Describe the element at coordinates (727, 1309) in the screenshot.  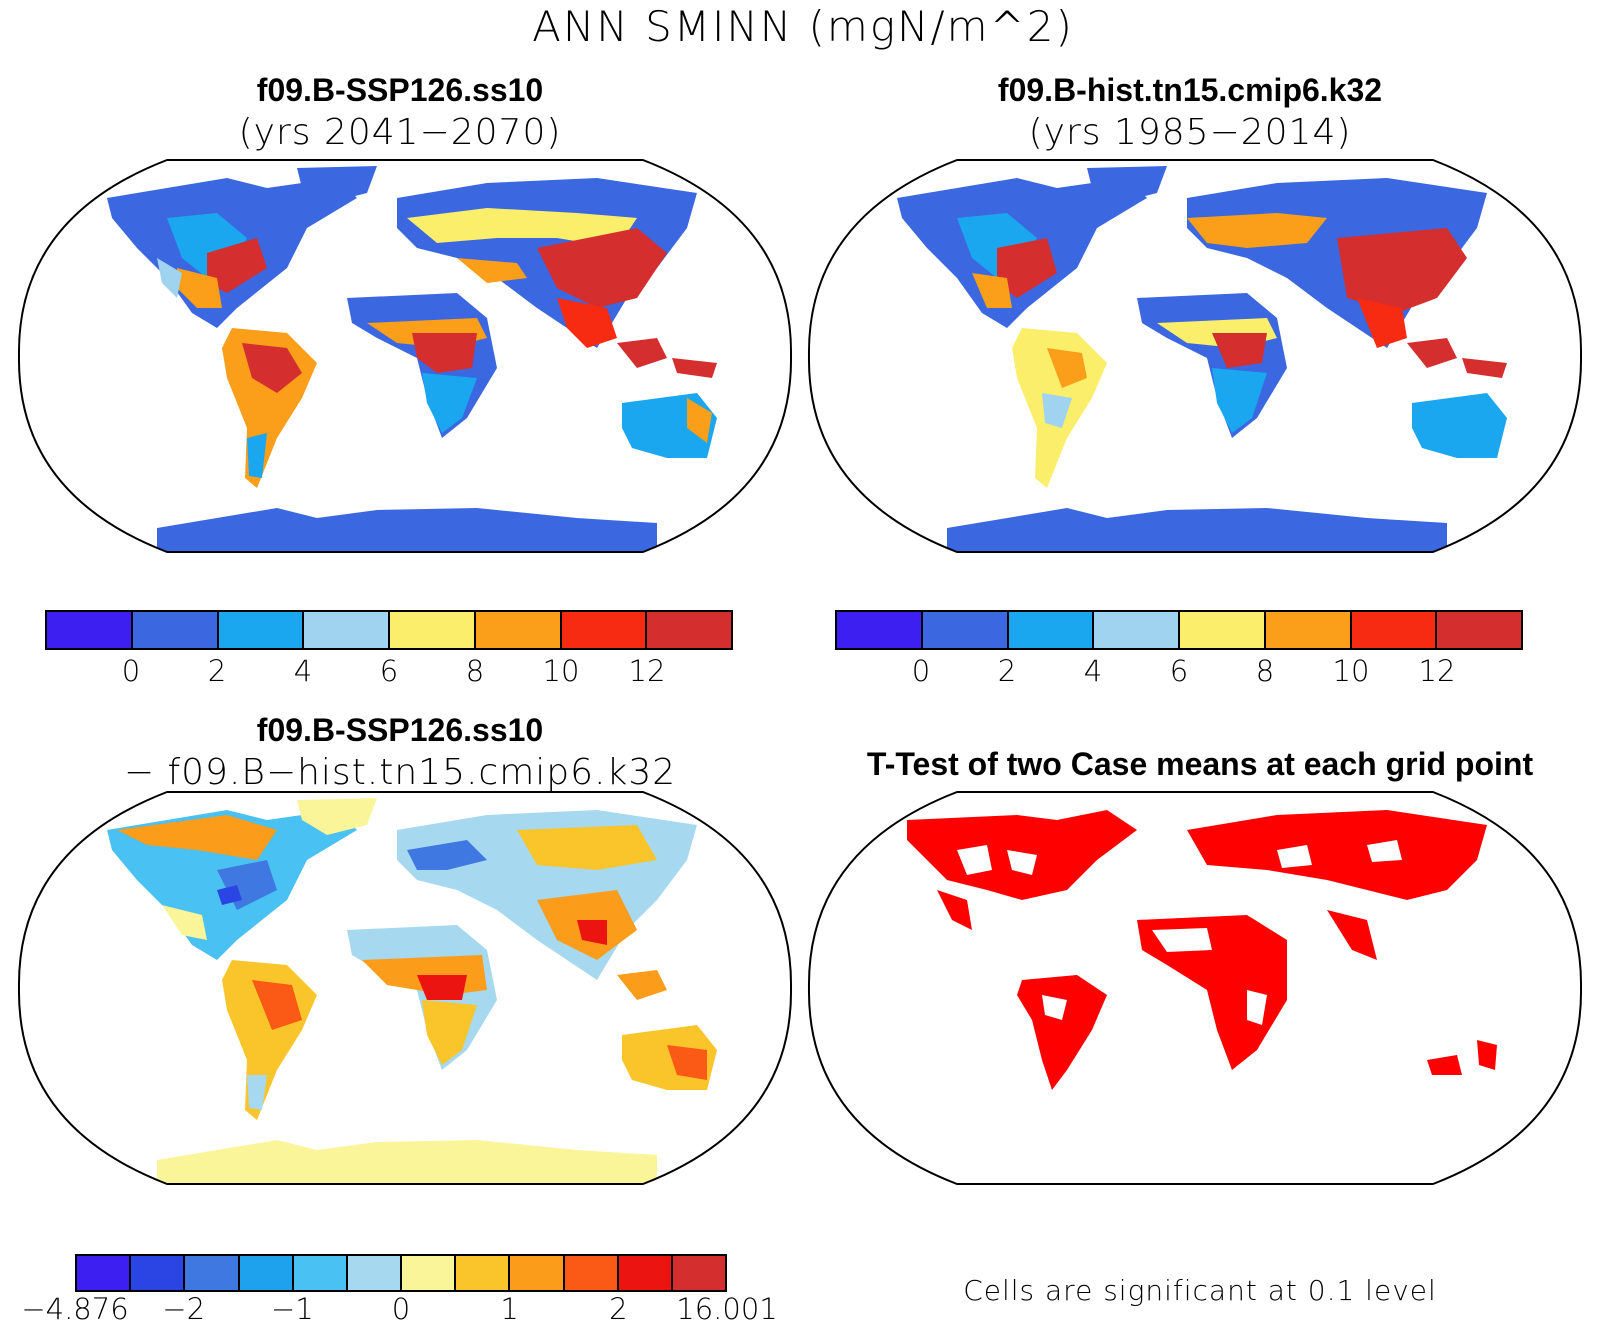
I see `colorbar-tick-label: 16.001` at that location.